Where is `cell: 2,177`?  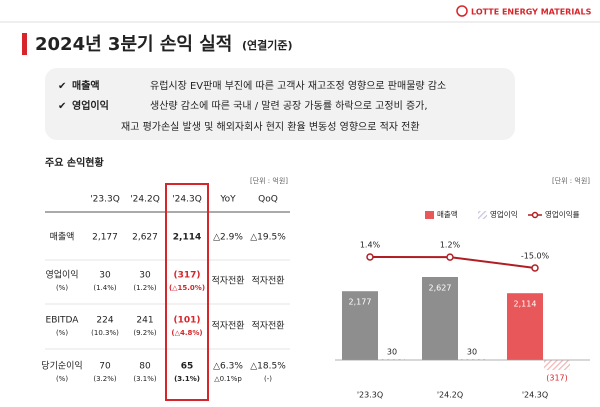
cell: 2,177 is located at coordinates (105, 238).